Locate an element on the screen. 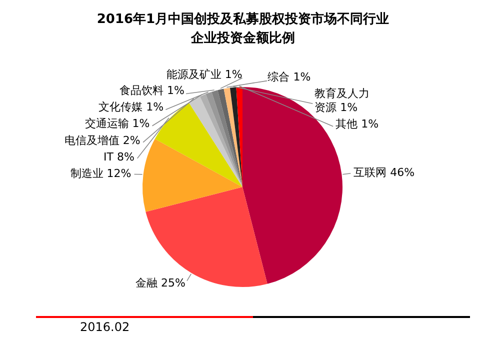  slice-label: 制造业 12% is located at coordinates (101, 173).